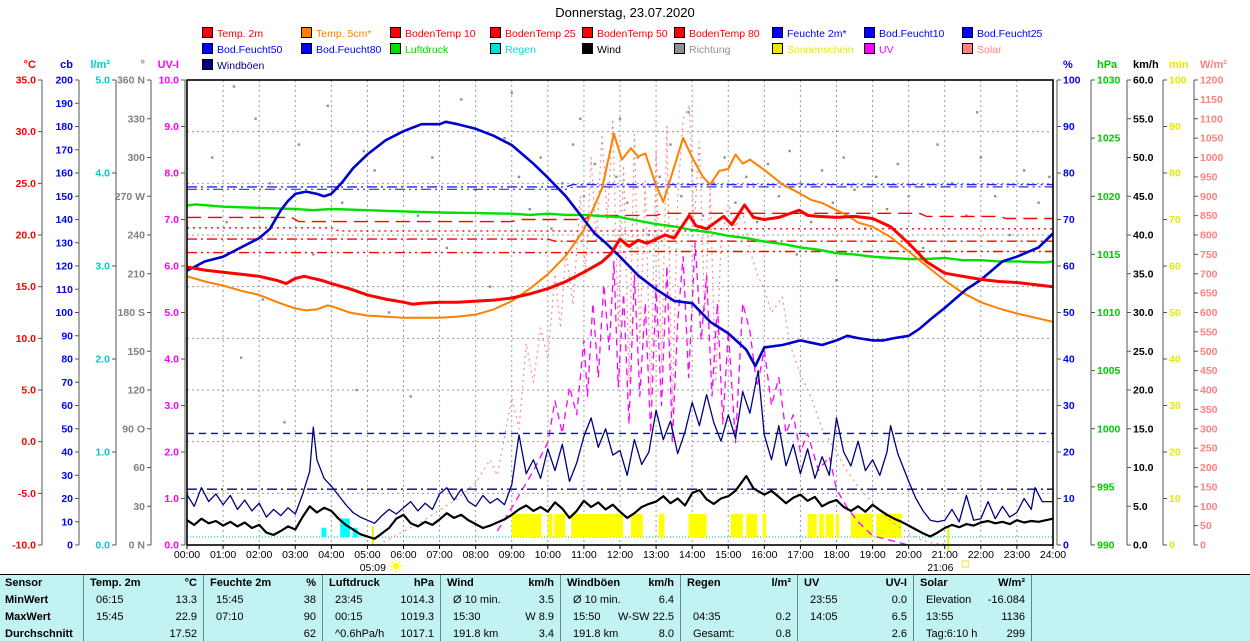 Image resolution: width=1250 pixels, height=641 pixels. What do you see at coordinates (1006, 600) in the screenshot?
I see `minwert-solar-value: -16.084` at bounding box center [1006, 600].